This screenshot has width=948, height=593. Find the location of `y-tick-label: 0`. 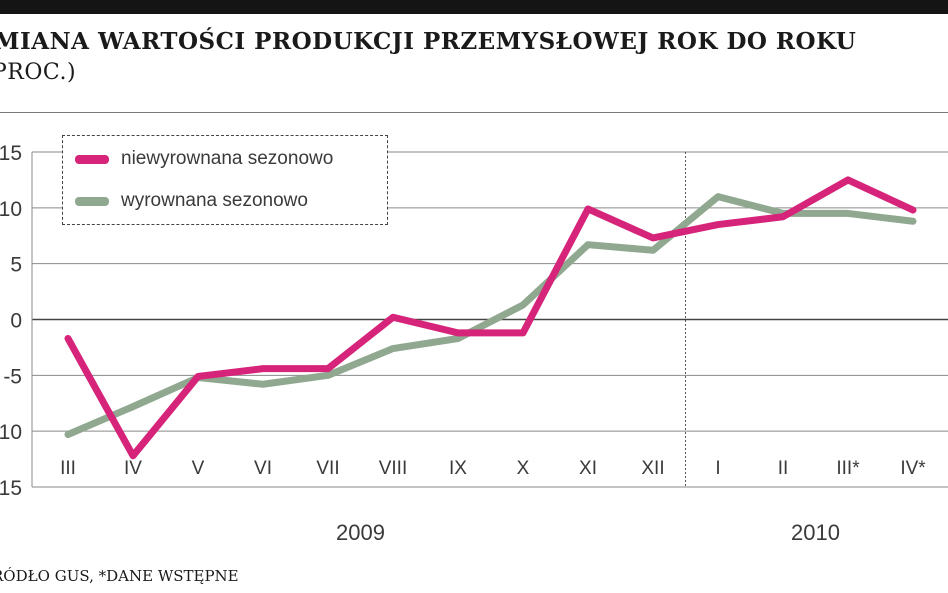

y-tick-label: 0 is located at coordinates (16, 321).